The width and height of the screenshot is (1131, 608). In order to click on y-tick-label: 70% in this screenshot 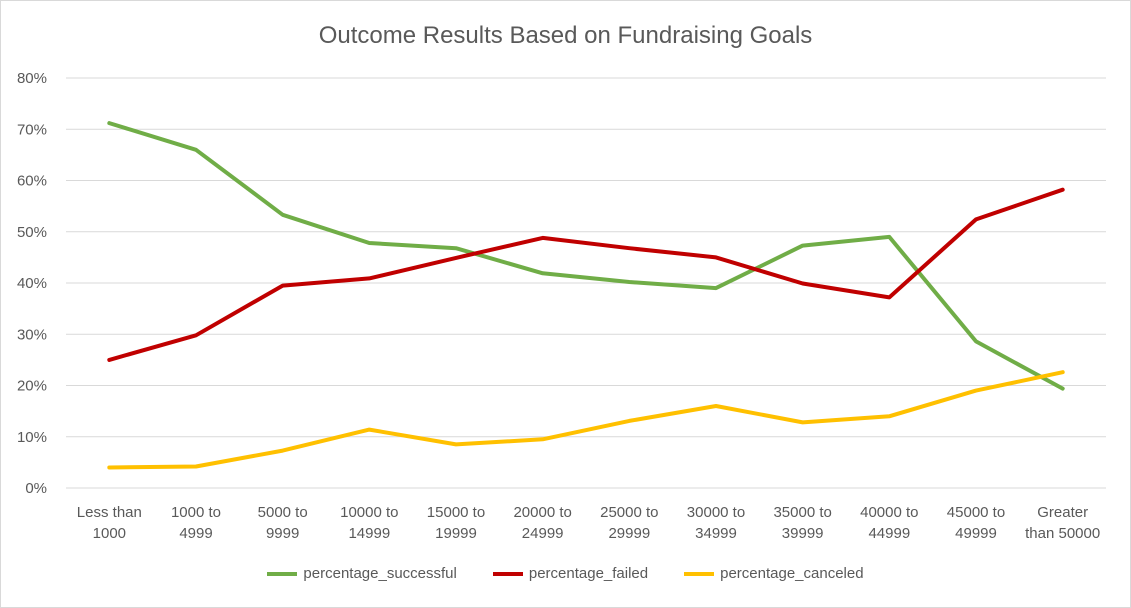, I will do `click(32, 129)`.